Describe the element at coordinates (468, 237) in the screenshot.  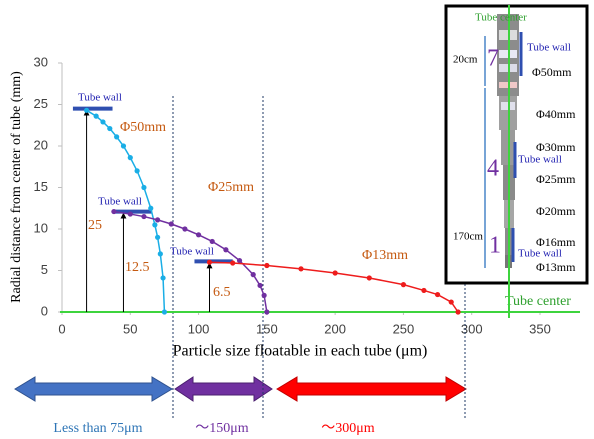
I see `inset-label: 170cm` at that location.